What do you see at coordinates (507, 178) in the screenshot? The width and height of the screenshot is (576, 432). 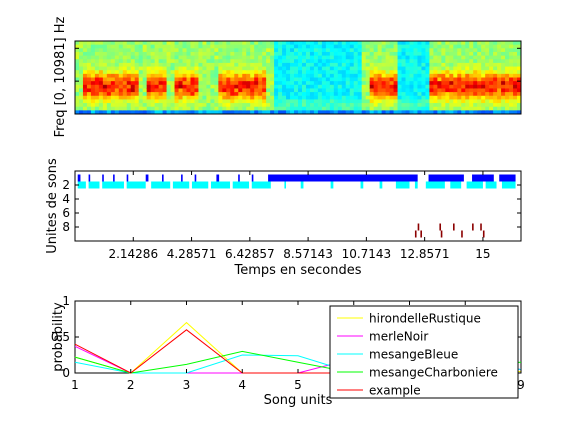 I see `unit-1-mark` at bounding box center [507, 178].